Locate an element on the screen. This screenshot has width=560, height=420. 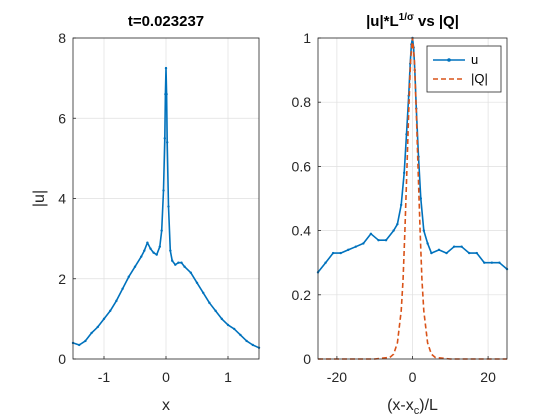
right-chart-title: |u|*L1/σ vs |Q| is located at coordinates (412, 21).